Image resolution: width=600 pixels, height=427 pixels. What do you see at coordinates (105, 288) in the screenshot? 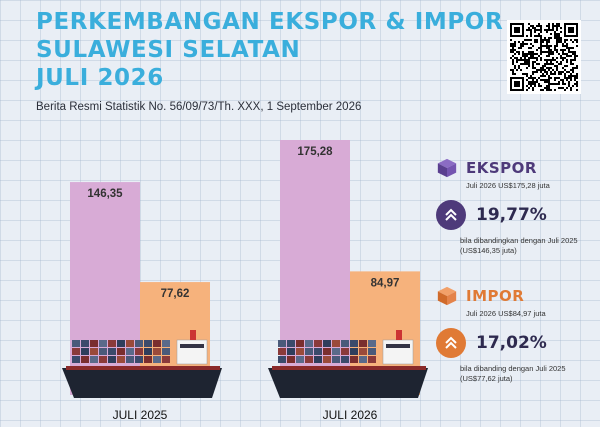
I see `bar-ekspor` at bounding box center [105, 288].